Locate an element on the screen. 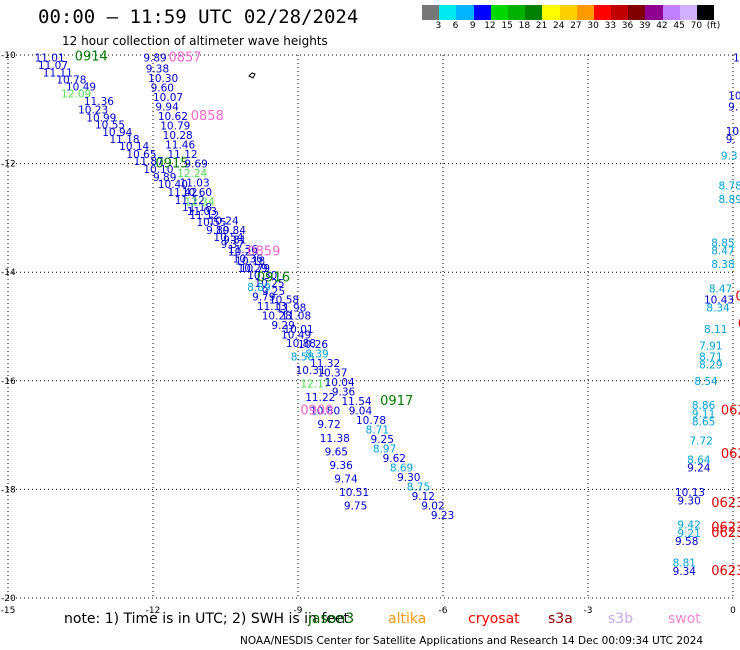  pass-time-label: 0915 is located at coordinates (171, 164).